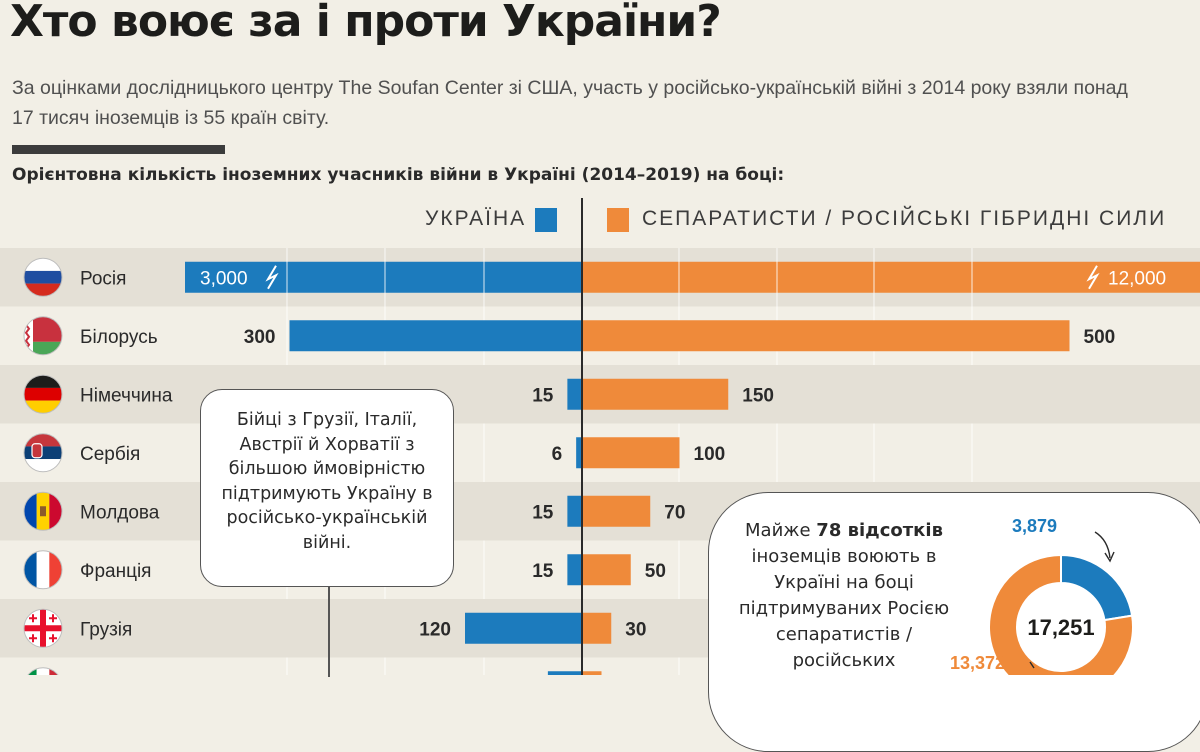 The width and height of the screenshot is (1200, 752). What do you see at coordinates (904, 218) in the screenshot?
I see `legend-label-separatists: Сепаратисти / російські гібридні сили` at bounding box center [904, 218].